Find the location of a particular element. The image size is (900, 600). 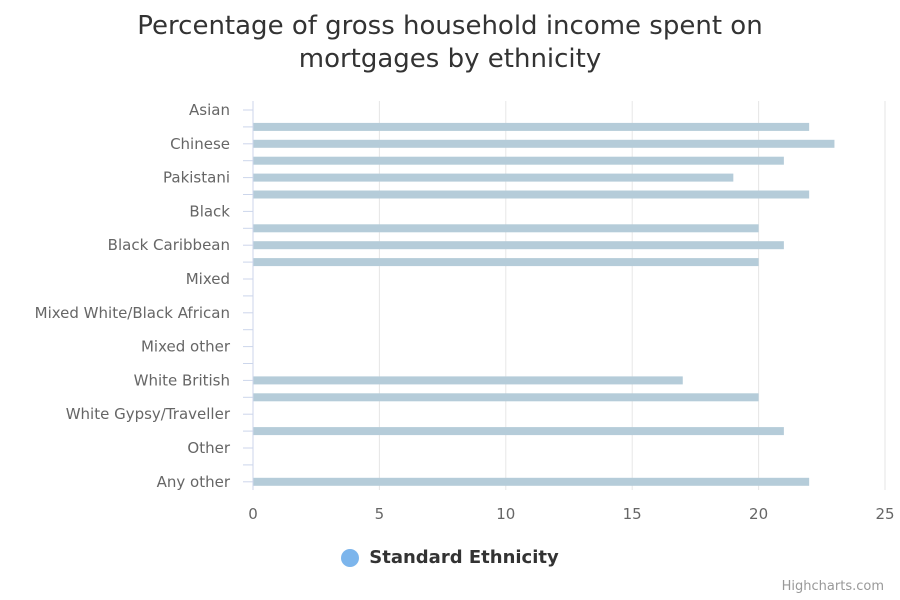

y-category-label: Black Caribbean is located at coordinates (169, 245).